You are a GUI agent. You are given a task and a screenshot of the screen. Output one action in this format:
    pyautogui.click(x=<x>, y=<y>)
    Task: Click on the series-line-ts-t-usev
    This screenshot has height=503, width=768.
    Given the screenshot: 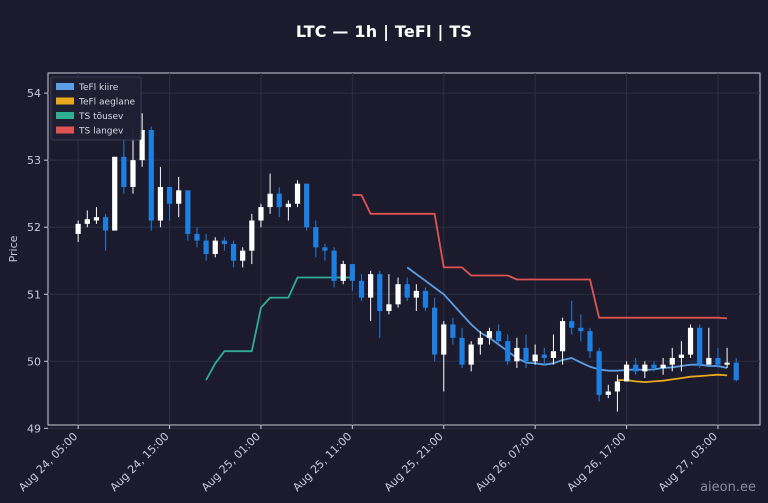 What is the action you would take?
    pyautogui.click(x=279, y=328)
    